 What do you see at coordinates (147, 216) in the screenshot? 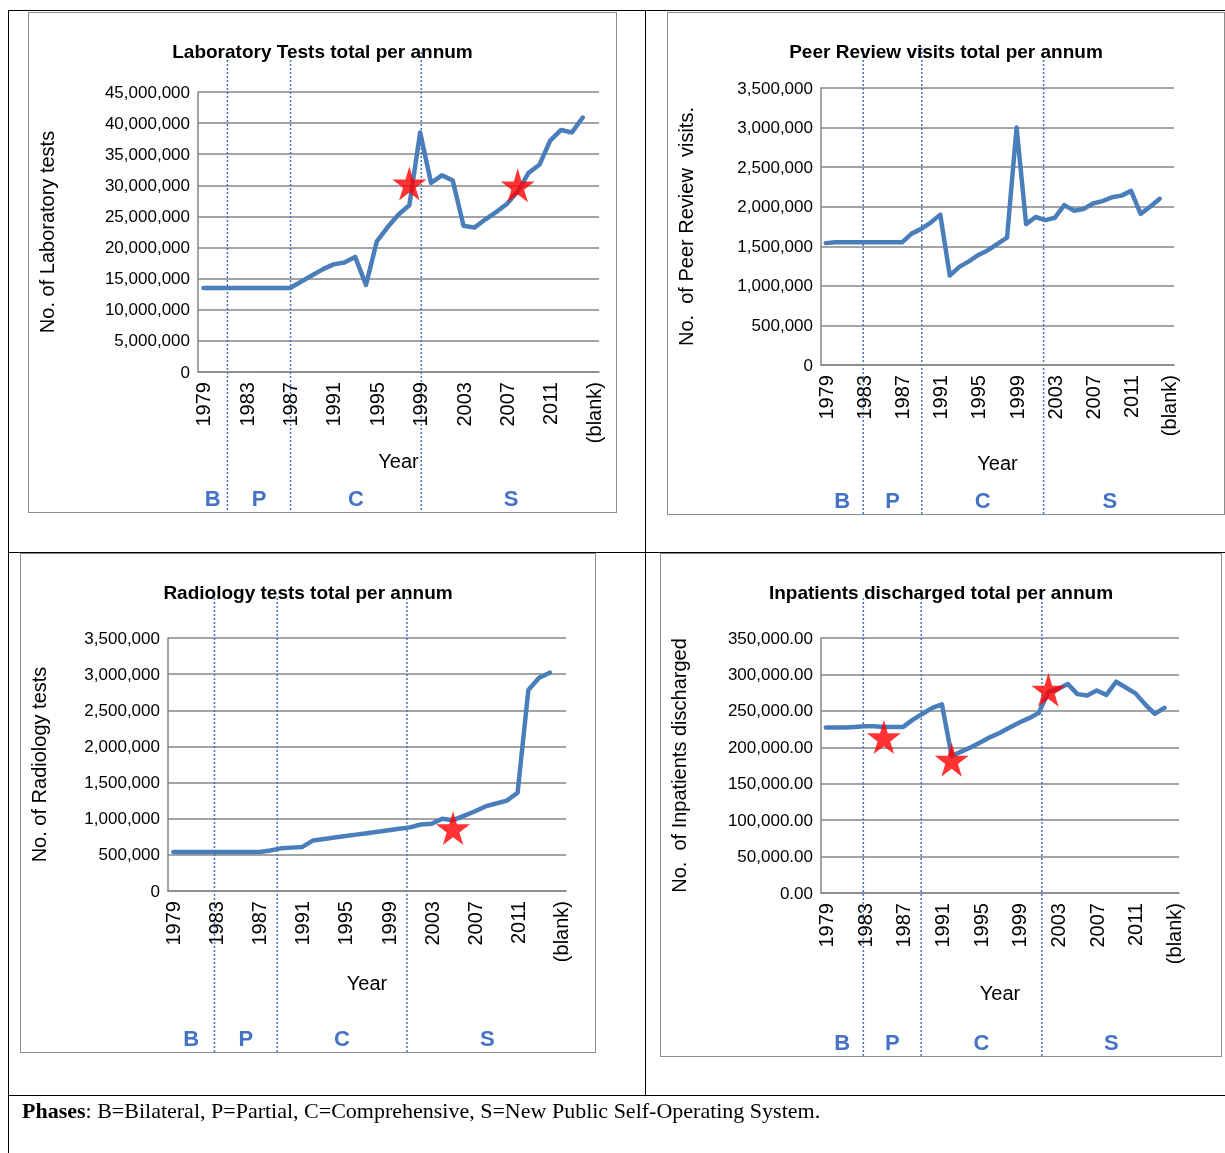
I see `y-tick-label: 25,000,000` at bounding box center [147, 216].